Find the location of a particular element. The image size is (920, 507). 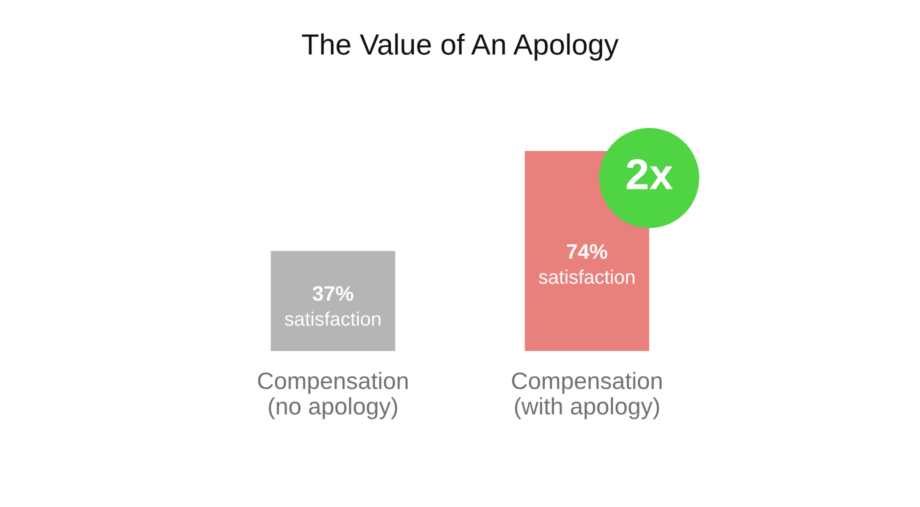

x-tick-label: Compensation (with apology) is located at coordinates (587, 396).